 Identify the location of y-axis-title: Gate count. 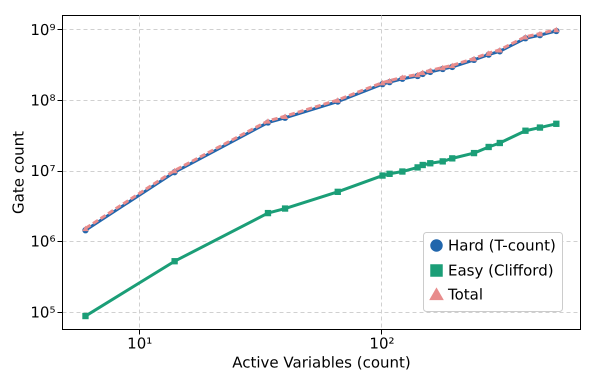
(18, 172).